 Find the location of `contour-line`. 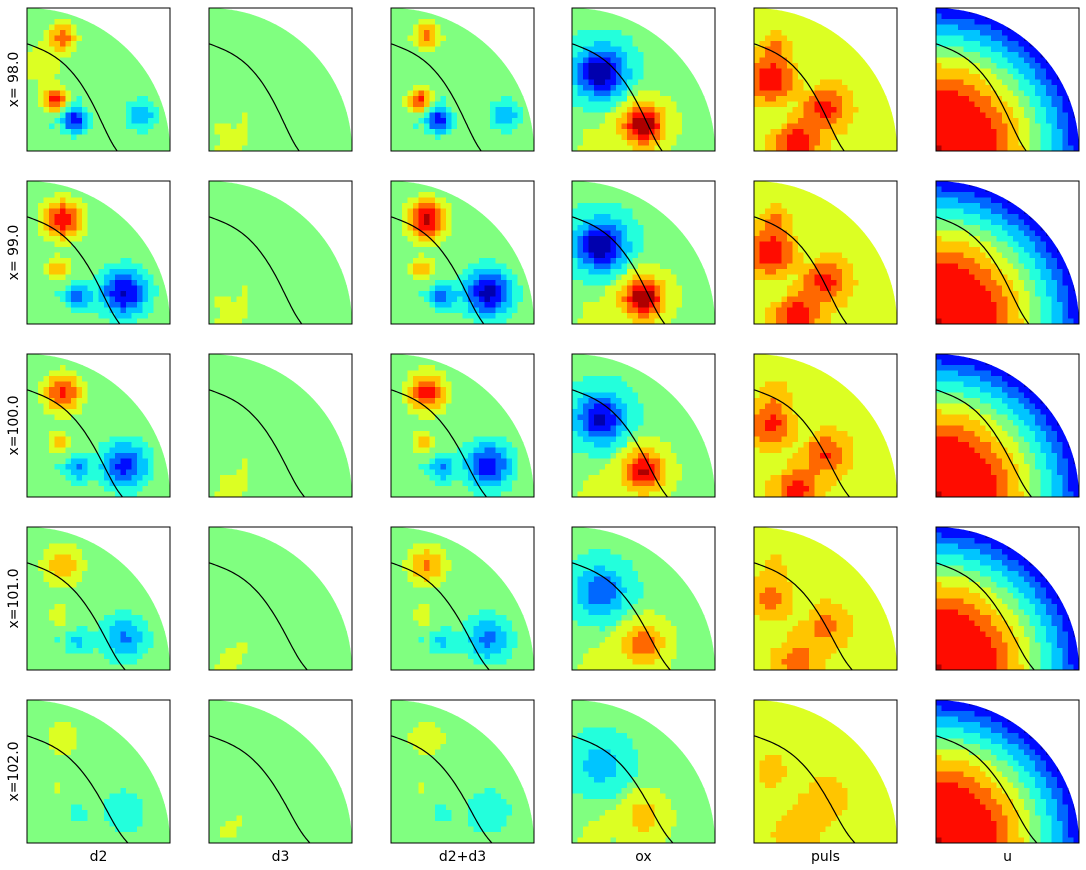

contour-line is located at coordinates (617, 97).